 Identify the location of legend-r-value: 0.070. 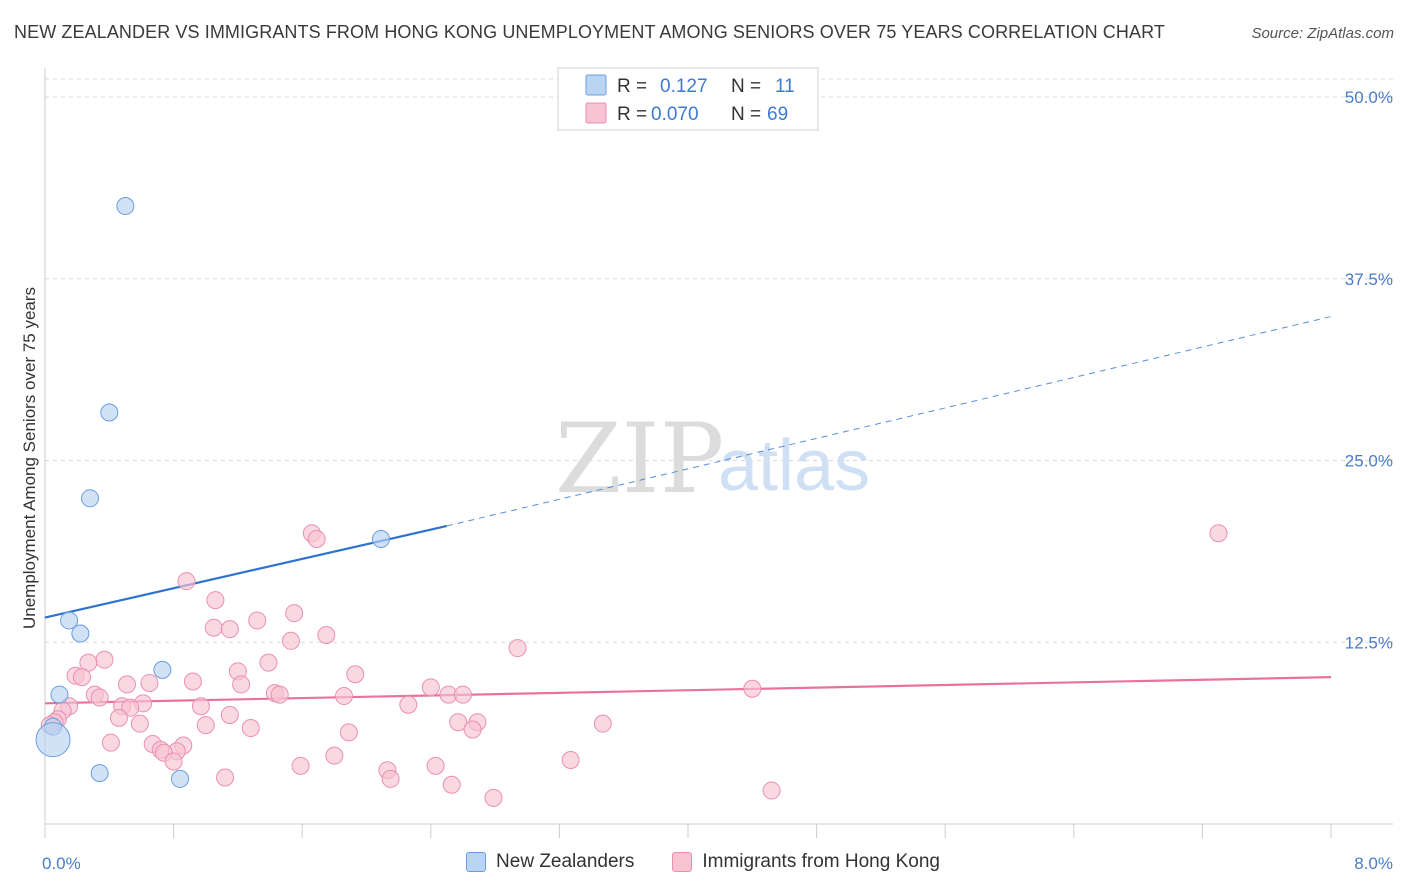
(675, 114).